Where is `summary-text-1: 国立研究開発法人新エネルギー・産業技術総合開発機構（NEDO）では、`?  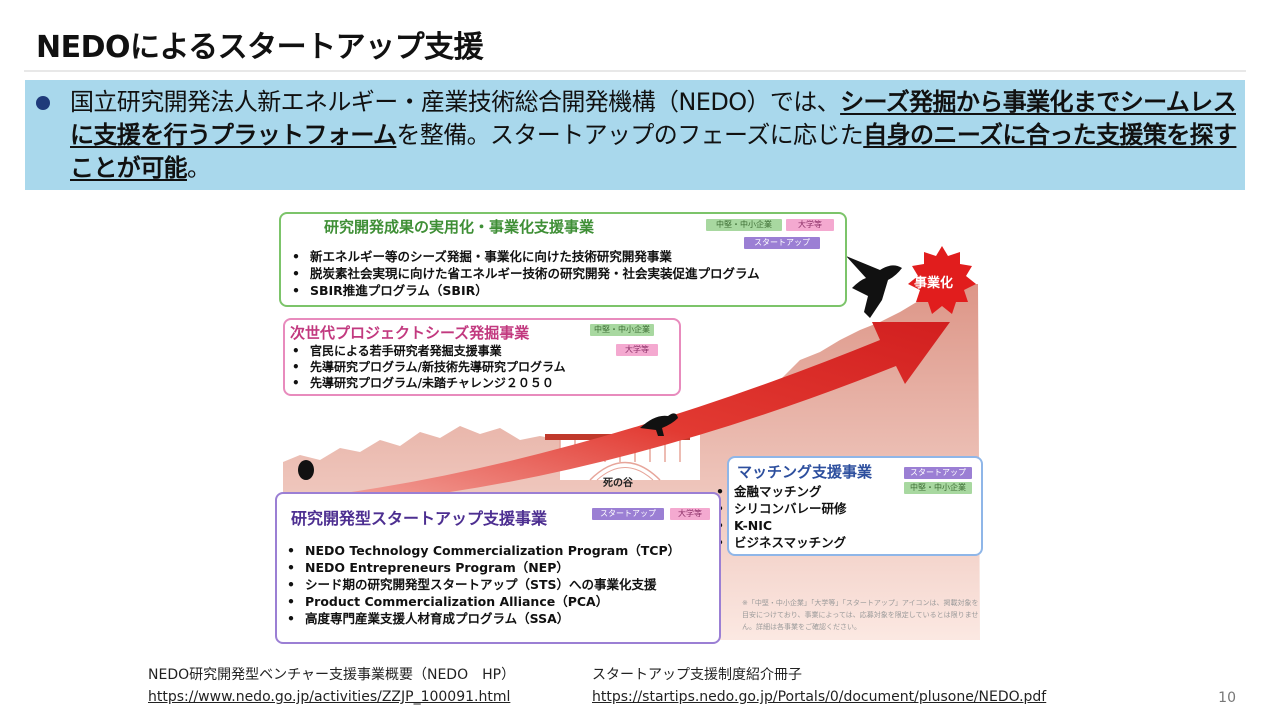
summary-text-1: 国立研究開発法人新エネルギー・産業技術総合開発機構（NEDO）では、 is located at coordinates (455, 102).